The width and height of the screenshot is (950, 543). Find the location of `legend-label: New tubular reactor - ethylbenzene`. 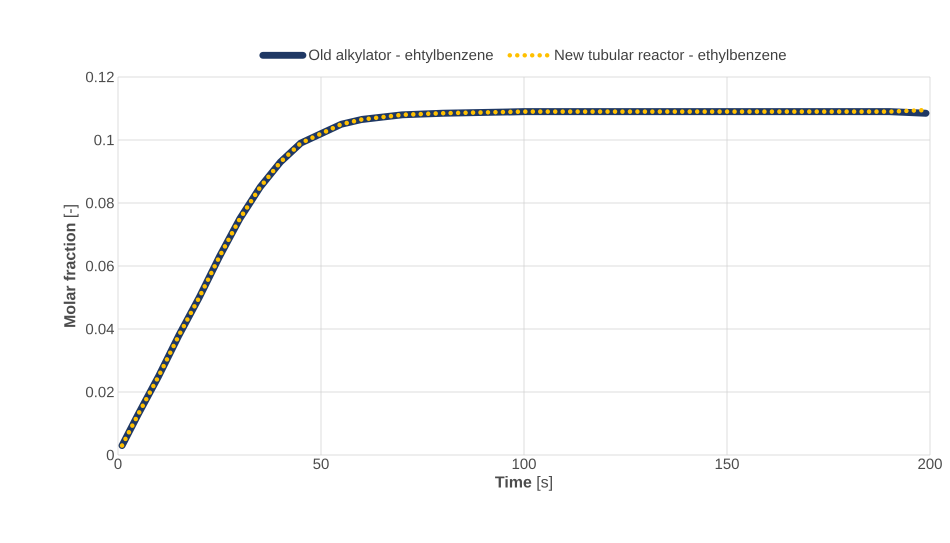

legend-label: New tubular reactor - ethylbenzene is located at coordinates (670, 56).